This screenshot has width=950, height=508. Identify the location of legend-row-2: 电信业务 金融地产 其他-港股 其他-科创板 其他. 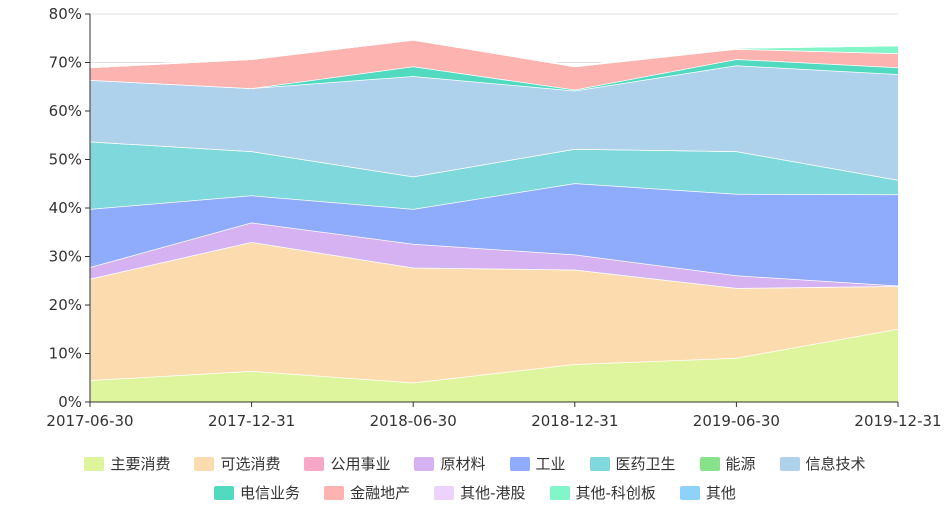
(475, 492).